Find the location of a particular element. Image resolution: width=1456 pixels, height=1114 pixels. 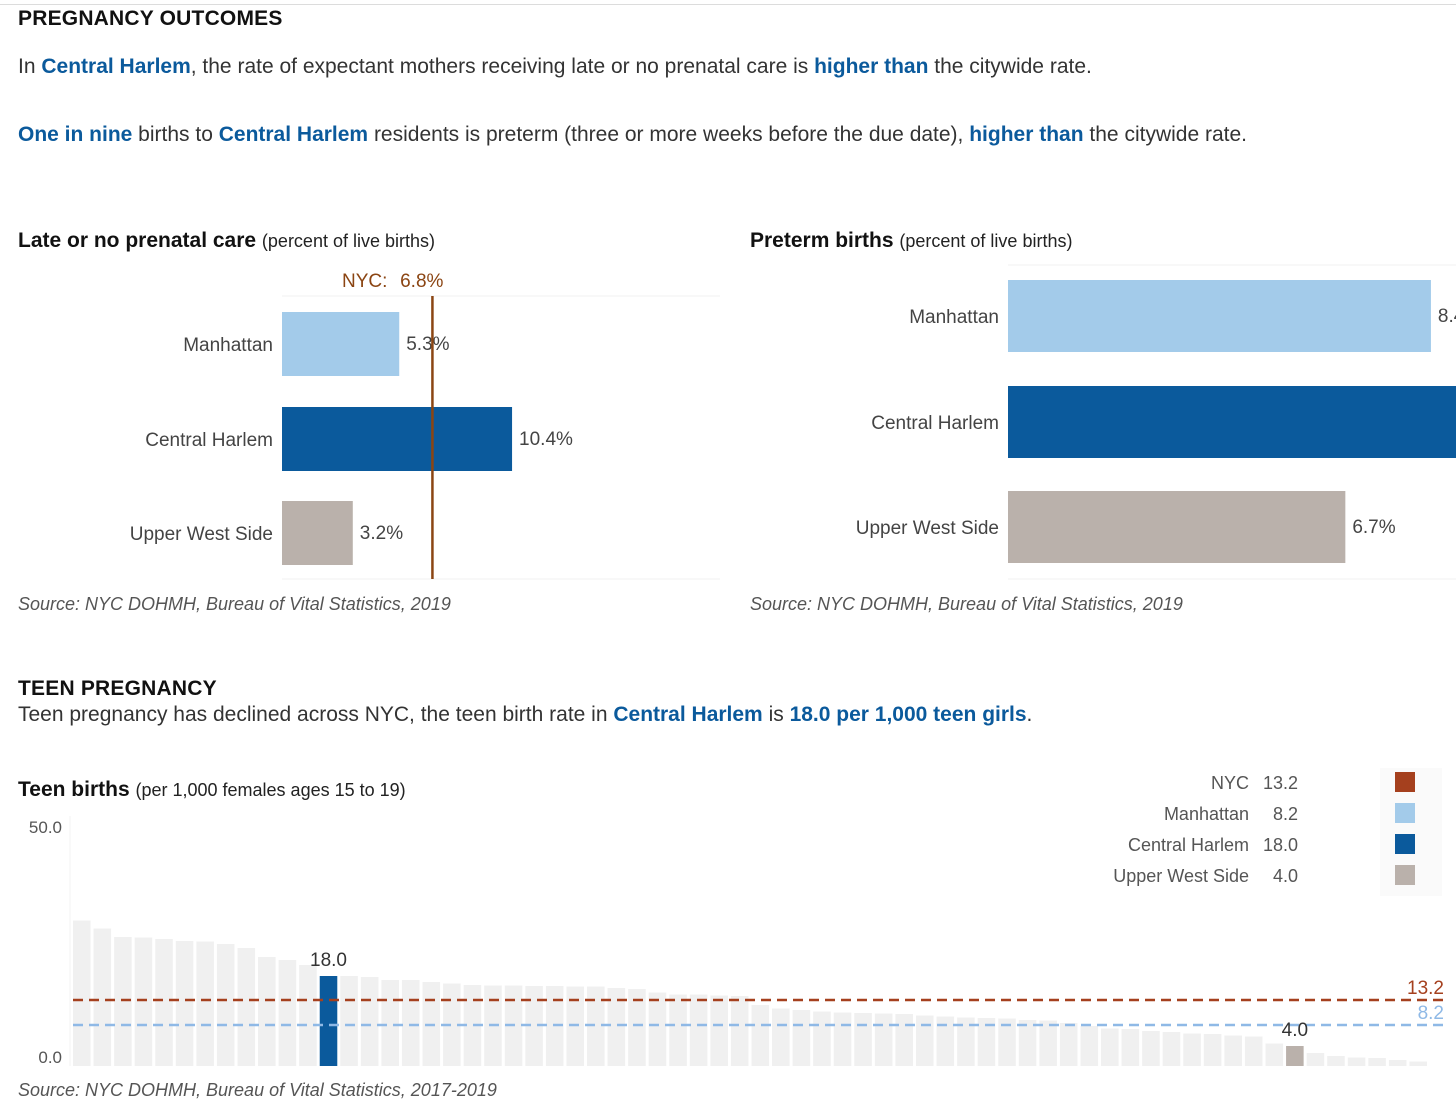

legend-swatch-manhattan is located at coordinates (1405, 813).